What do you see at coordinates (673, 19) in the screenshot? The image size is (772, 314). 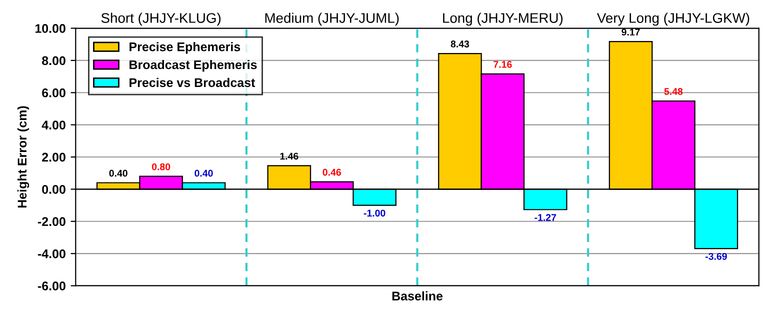 I see `x-tick-label: Very Long (JHJY-LGKW)` at bounding box center [673, 19].